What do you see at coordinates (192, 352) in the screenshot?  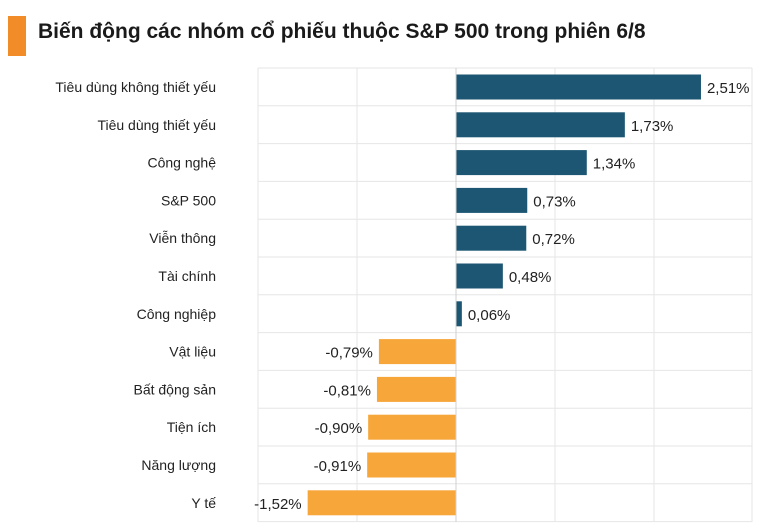 I see `category-label: Vật liệu` at bounding box center [192, 352].